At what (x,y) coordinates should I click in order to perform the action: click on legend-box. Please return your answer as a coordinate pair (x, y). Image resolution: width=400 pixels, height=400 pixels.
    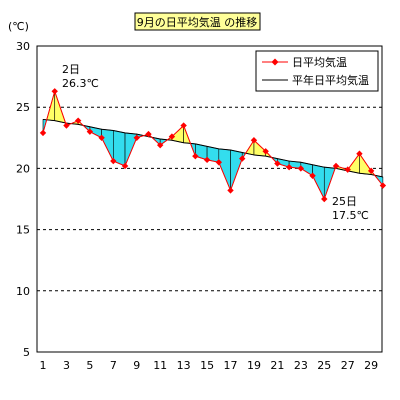
    Looking at the image, I should click on (317, 71).